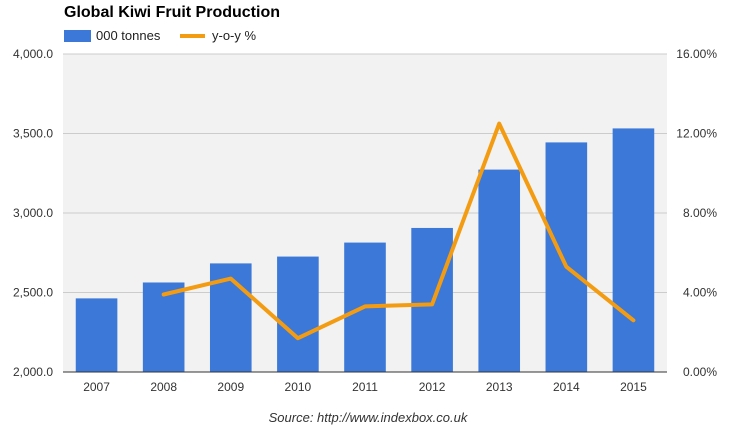 The height and width of the screenshot is (432, 736). What do you see at coordinates (696, 54) in the screenshot?
I see `right-tick-label: 16.00%` at bounding box center [696, 54].